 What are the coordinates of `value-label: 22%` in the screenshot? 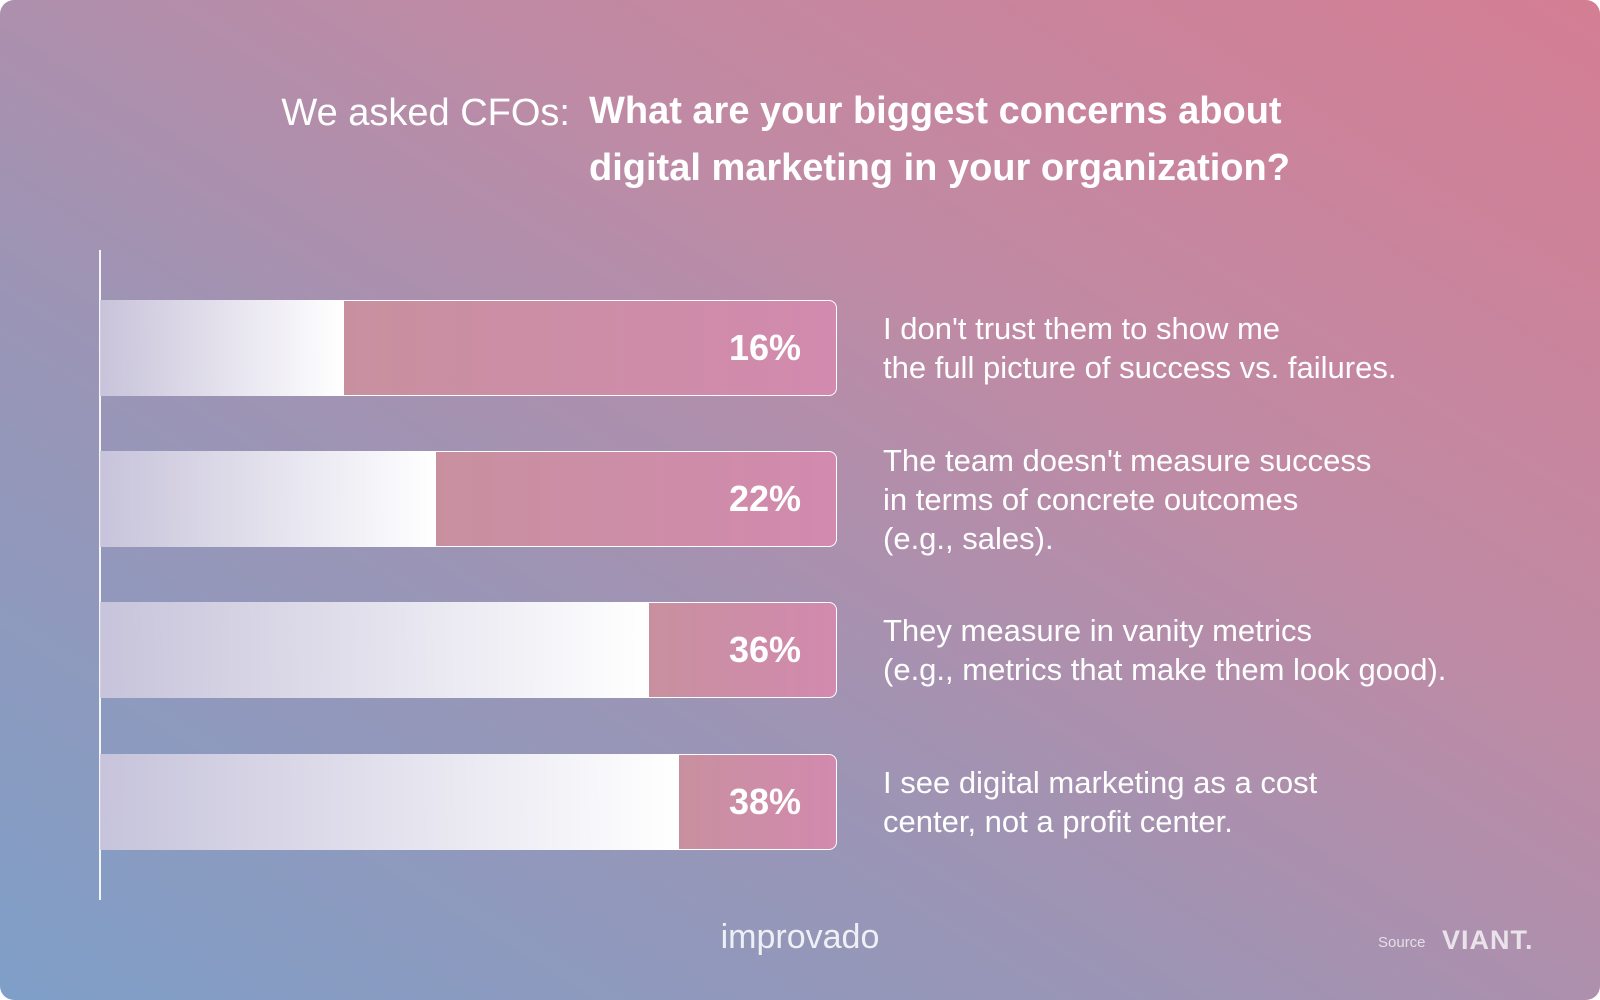 It's located at (764, 498).